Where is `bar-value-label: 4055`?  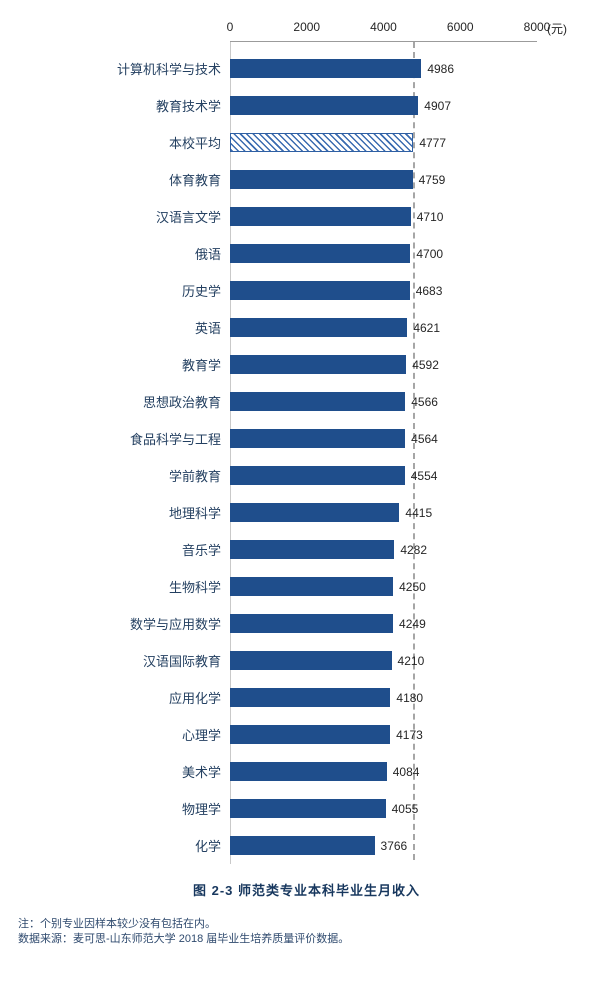 bar-value-label: 4055 is located at coordinates (405, 808).